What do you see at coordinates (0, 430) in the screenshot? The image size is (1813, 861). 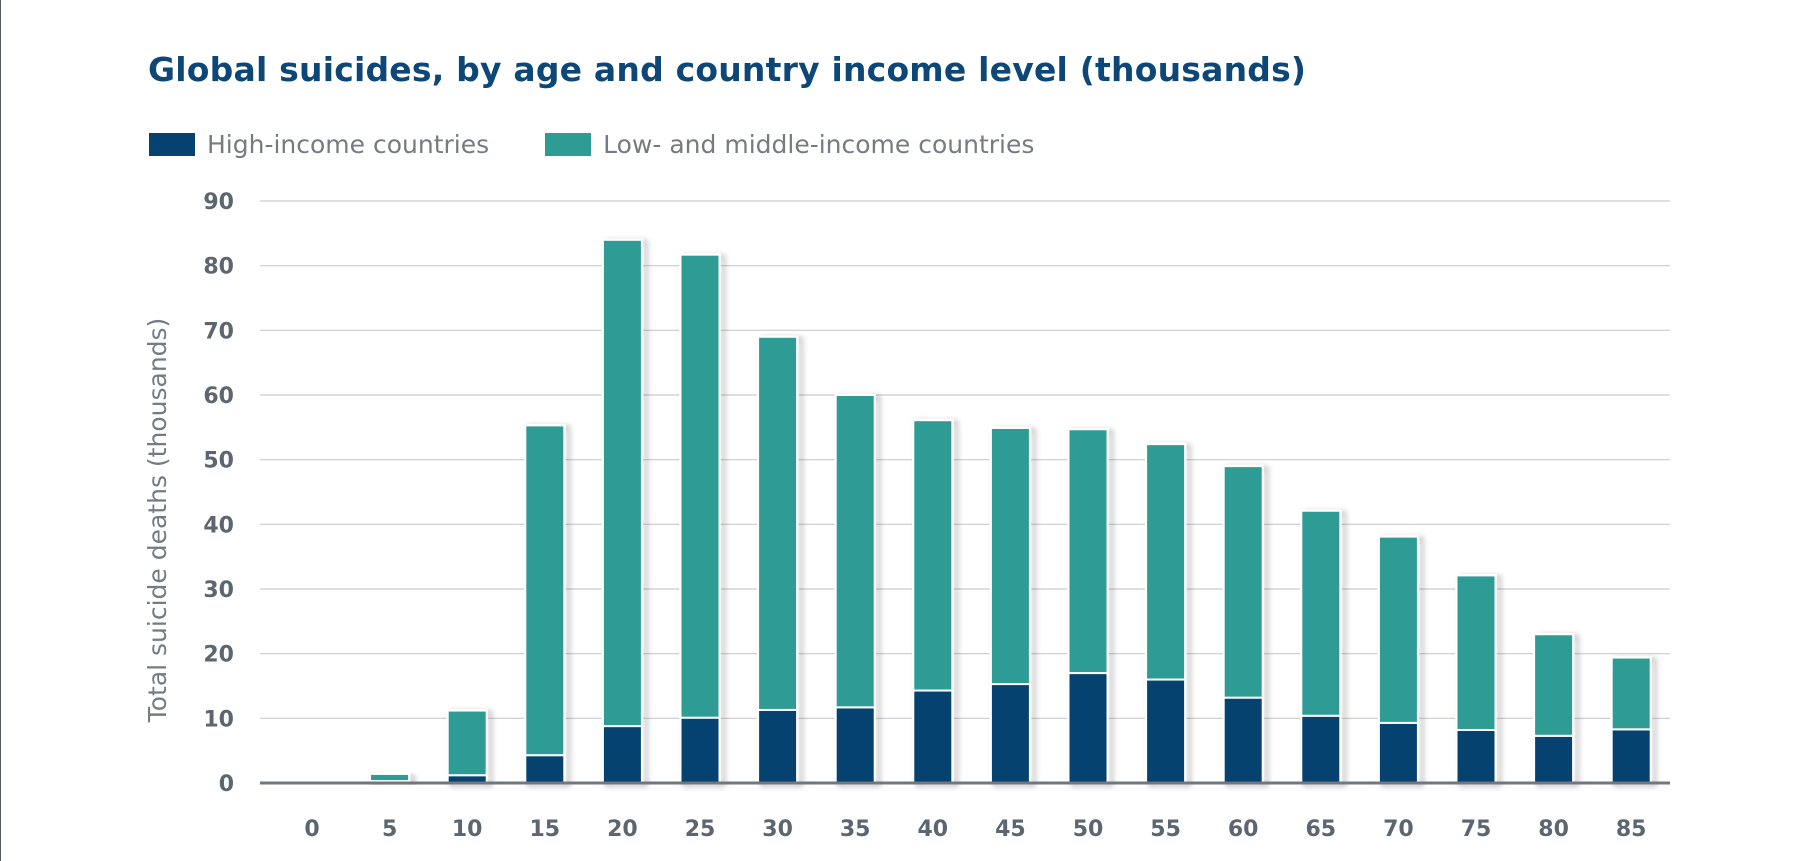 I see `window-edge` at bounding box center [0, 430].